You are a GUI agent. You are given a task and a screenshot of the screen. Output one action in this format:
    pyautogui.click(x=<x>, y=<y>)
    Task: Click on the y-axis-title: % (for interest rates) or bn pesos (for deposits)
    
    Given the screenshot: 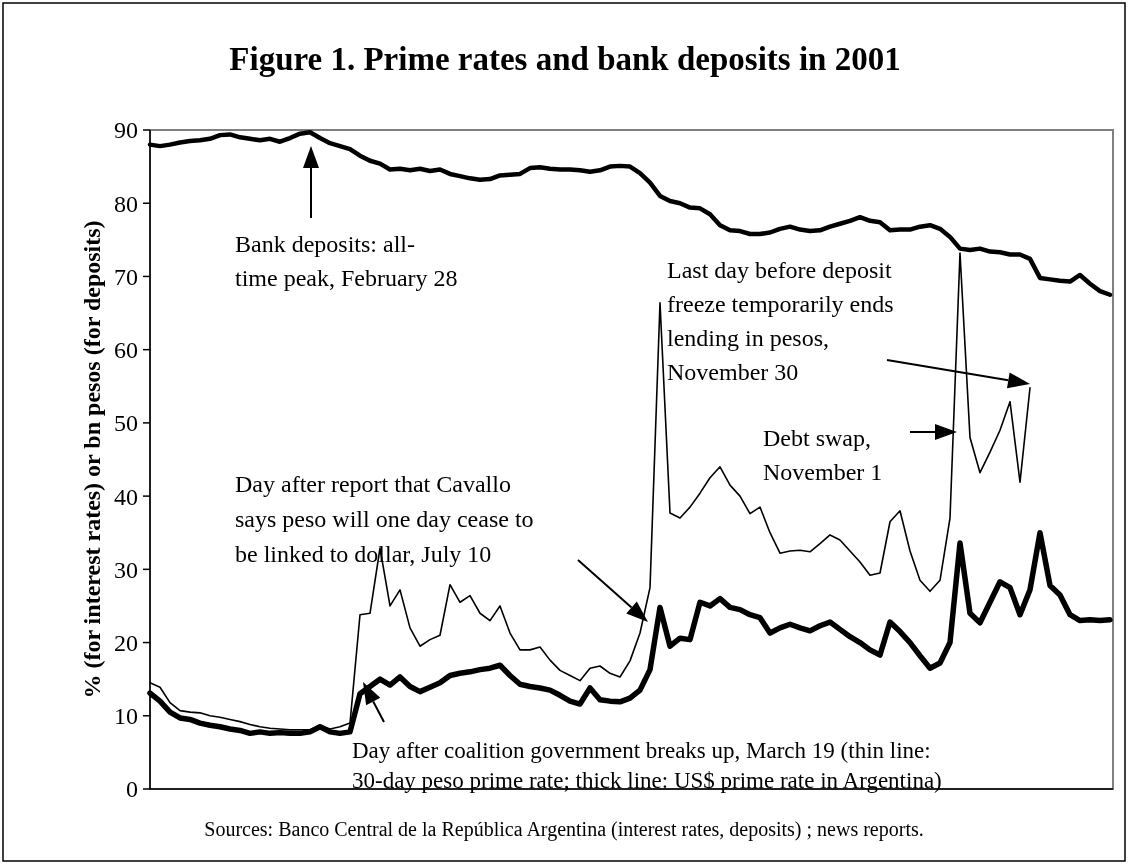 What is the action you would take?
    pyautogui.click(x=92, y=459)
    